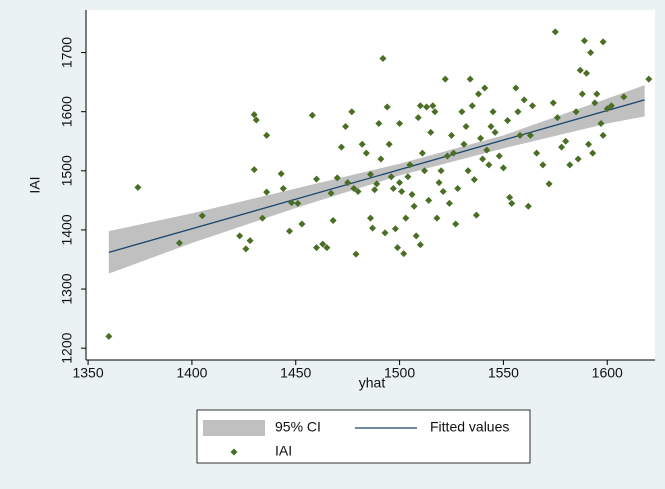 This screenshot has height=489, width=665. What do you see at coordinates (399, 373) in the screenshot?
I see `x-tick-label: 1500` at bounding box center [399, 373].